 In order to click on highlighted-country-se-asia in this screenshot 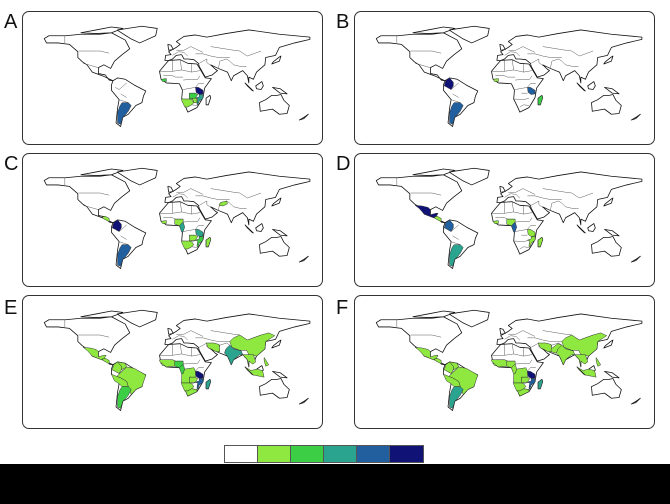, I will do `click(249, 360)`.